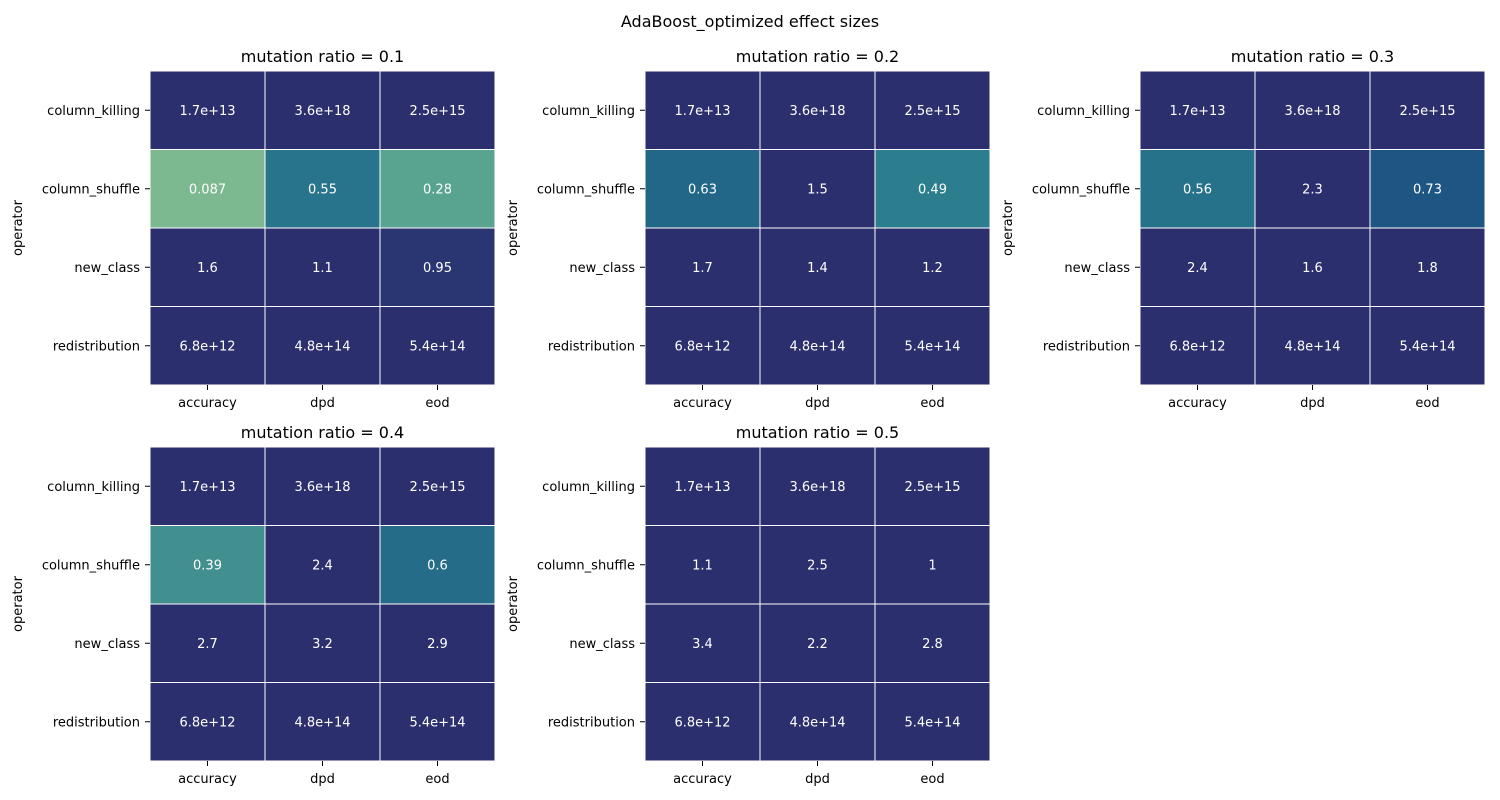 The image size is (1500, 800). I want to click on x-tick-label: accuracy, so click(702, 779).